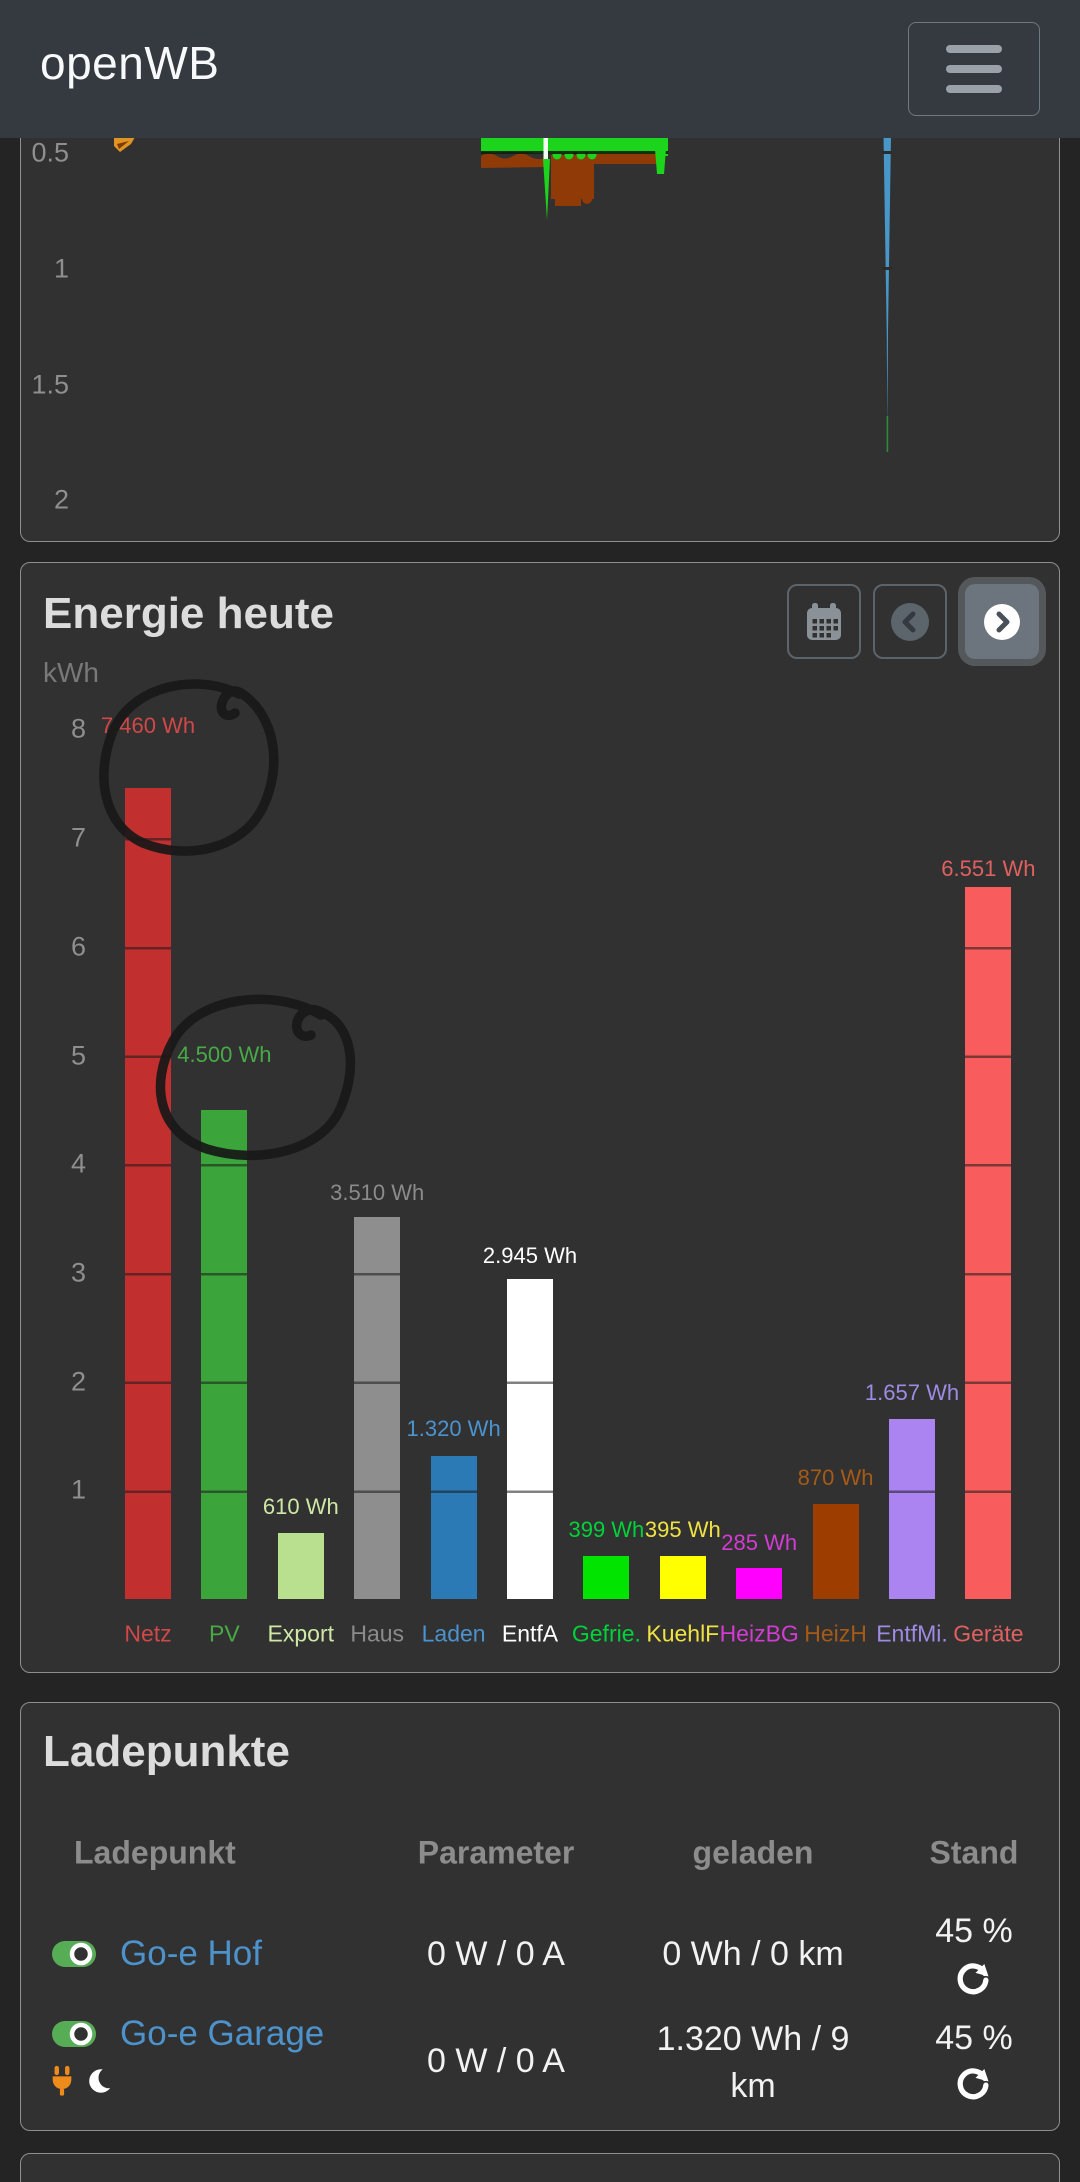 The image size is (1080, 2182). What do you see at coordinates (453, 1633) in the screenshot?
I see `bar-x-label: Laden` at bounding box center [453, 1633].